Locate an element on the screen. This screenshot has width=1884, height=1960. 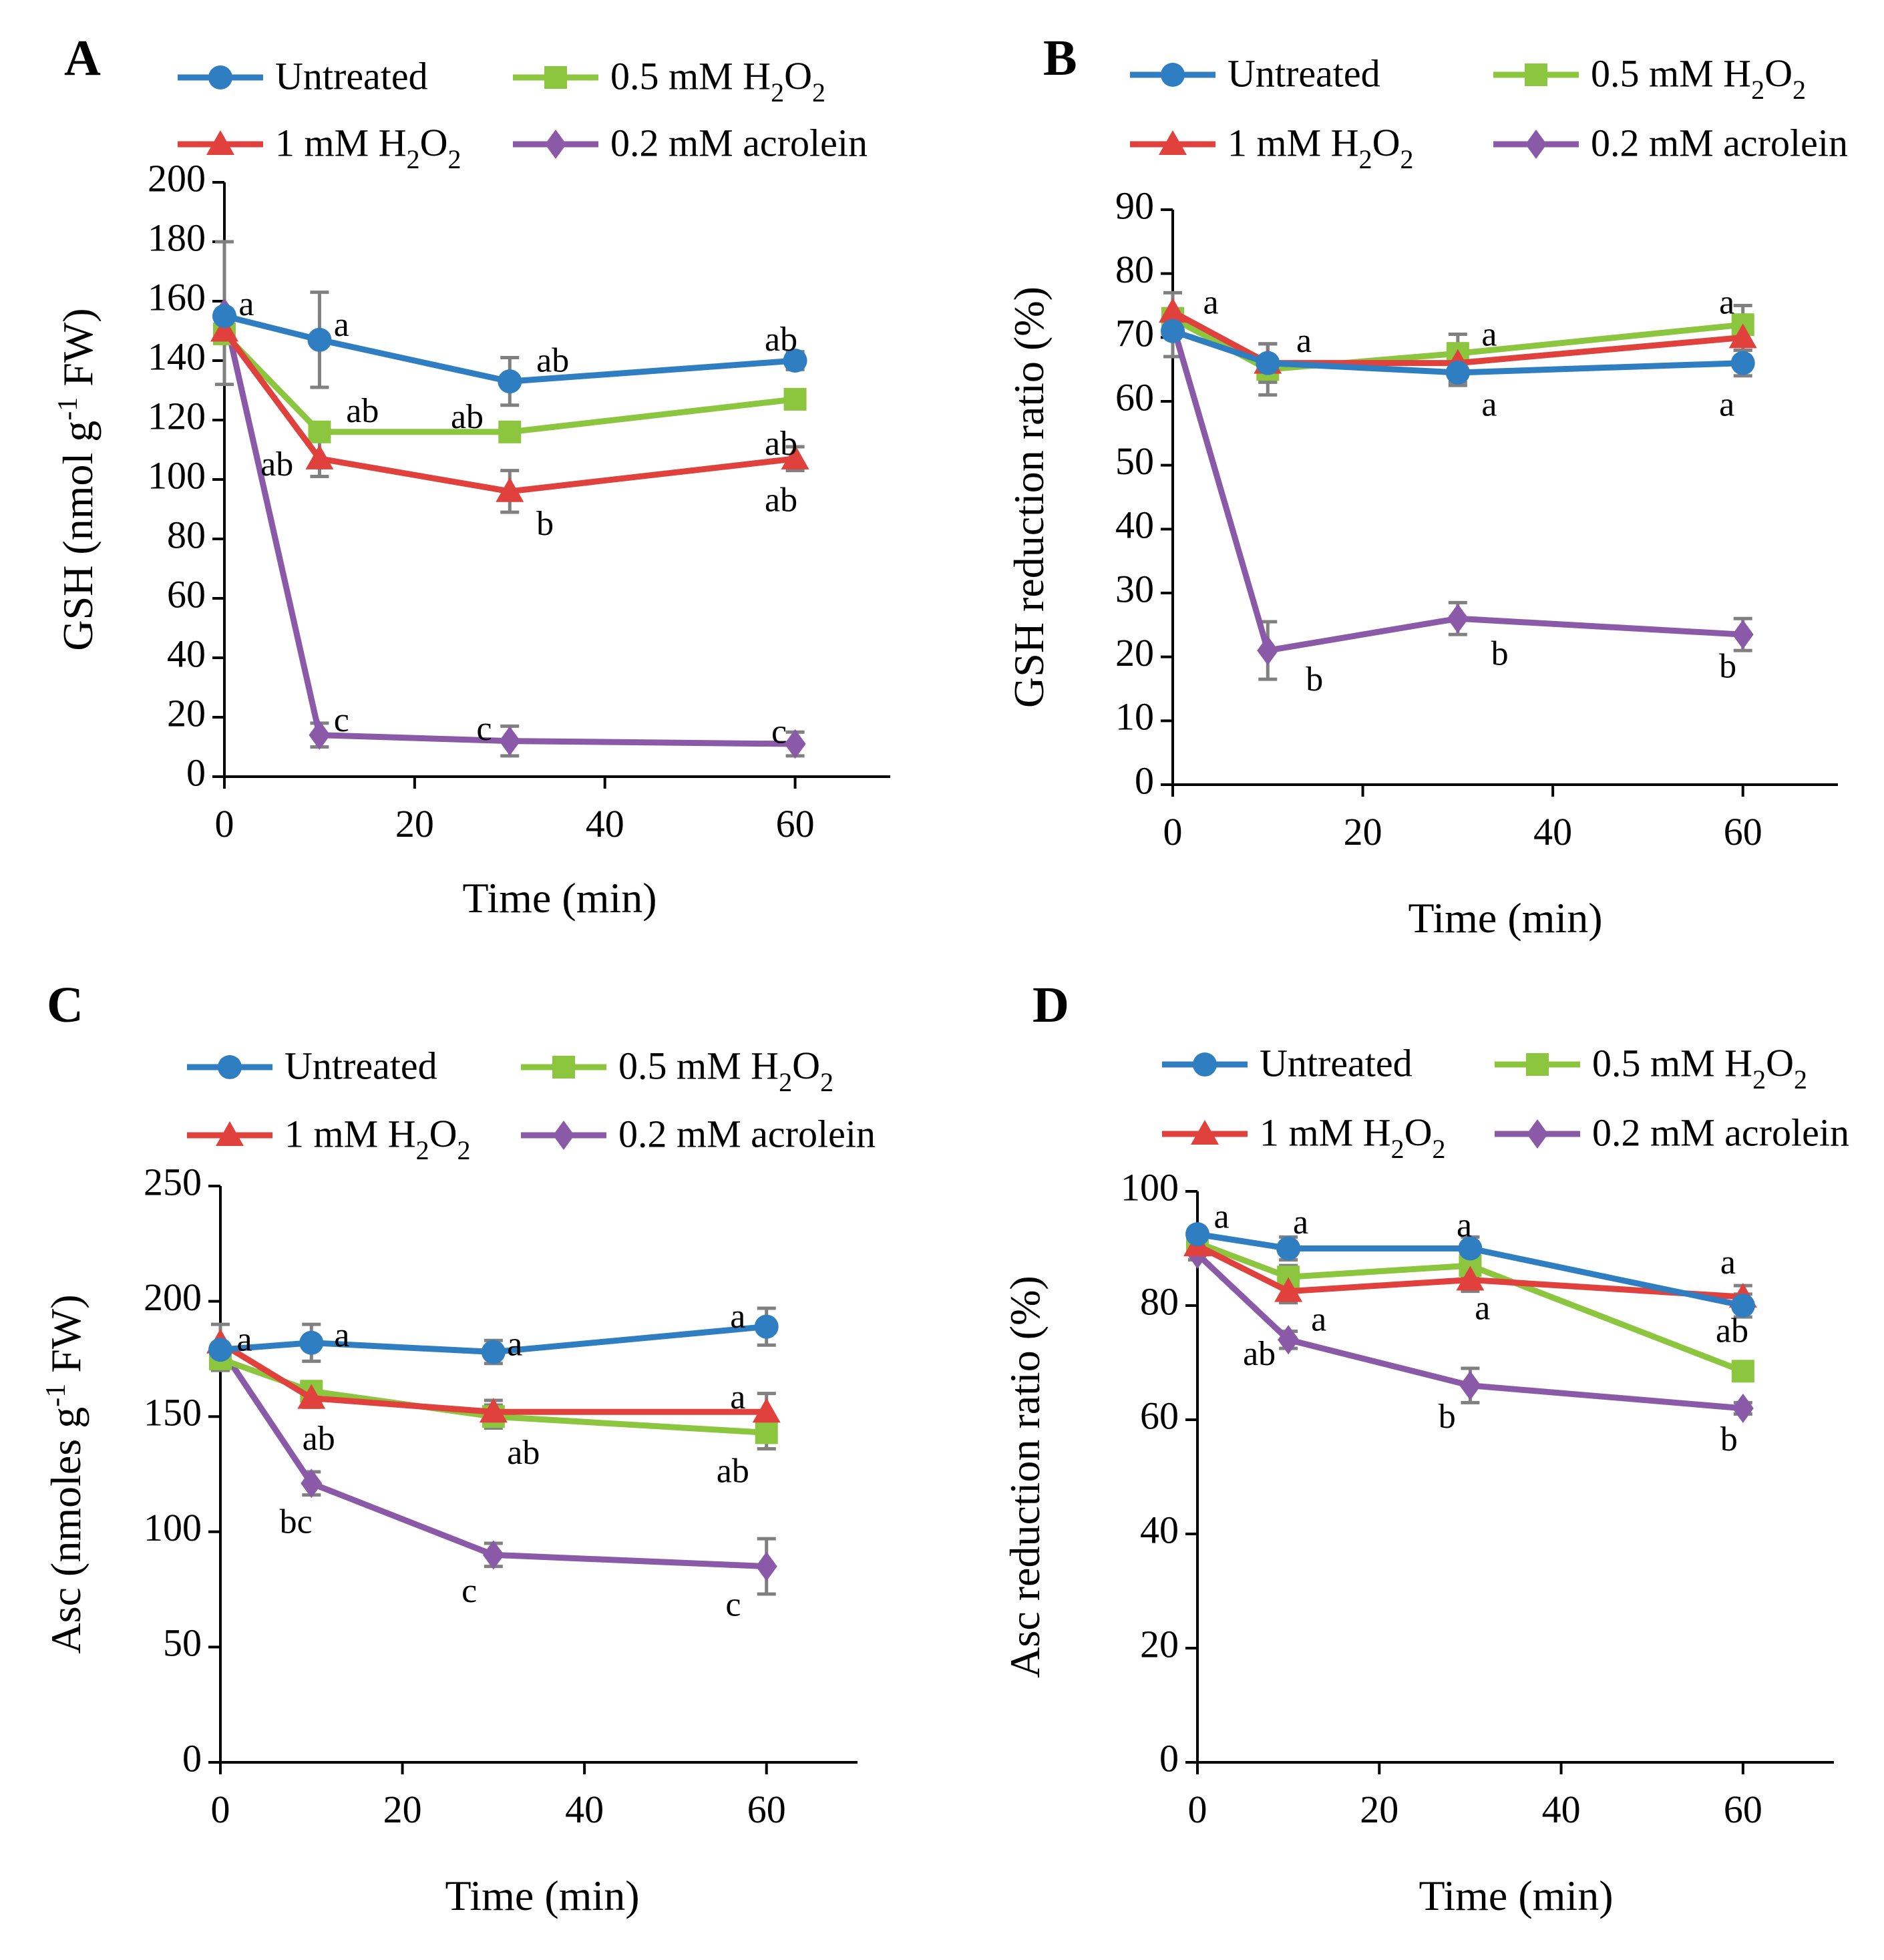
y-axis-label: Asc reduction ratio (%) is located at coordinates (1025, 1477).